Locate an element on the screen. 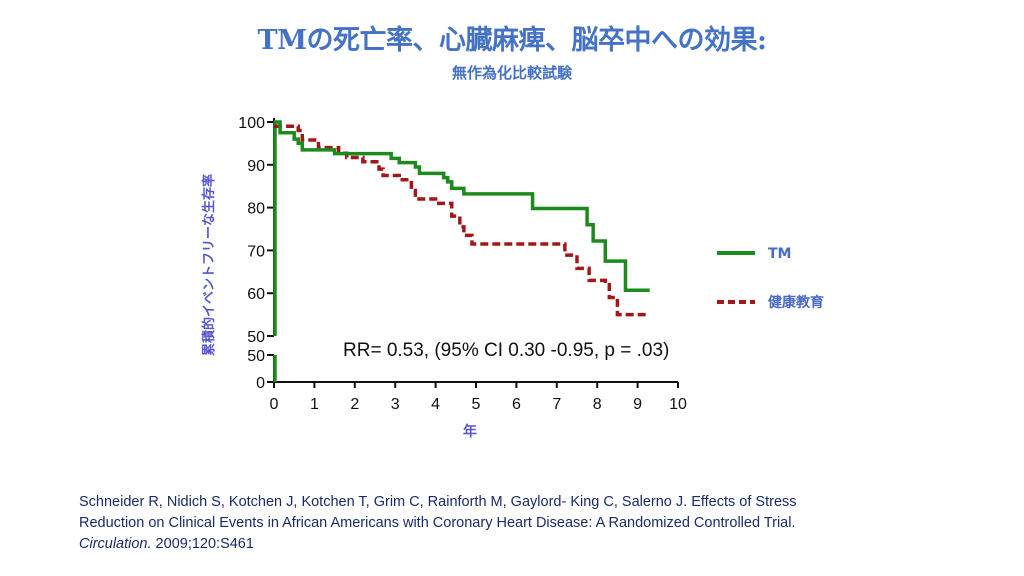  y-tick-label: 80 is located at coordinates (256, 209).